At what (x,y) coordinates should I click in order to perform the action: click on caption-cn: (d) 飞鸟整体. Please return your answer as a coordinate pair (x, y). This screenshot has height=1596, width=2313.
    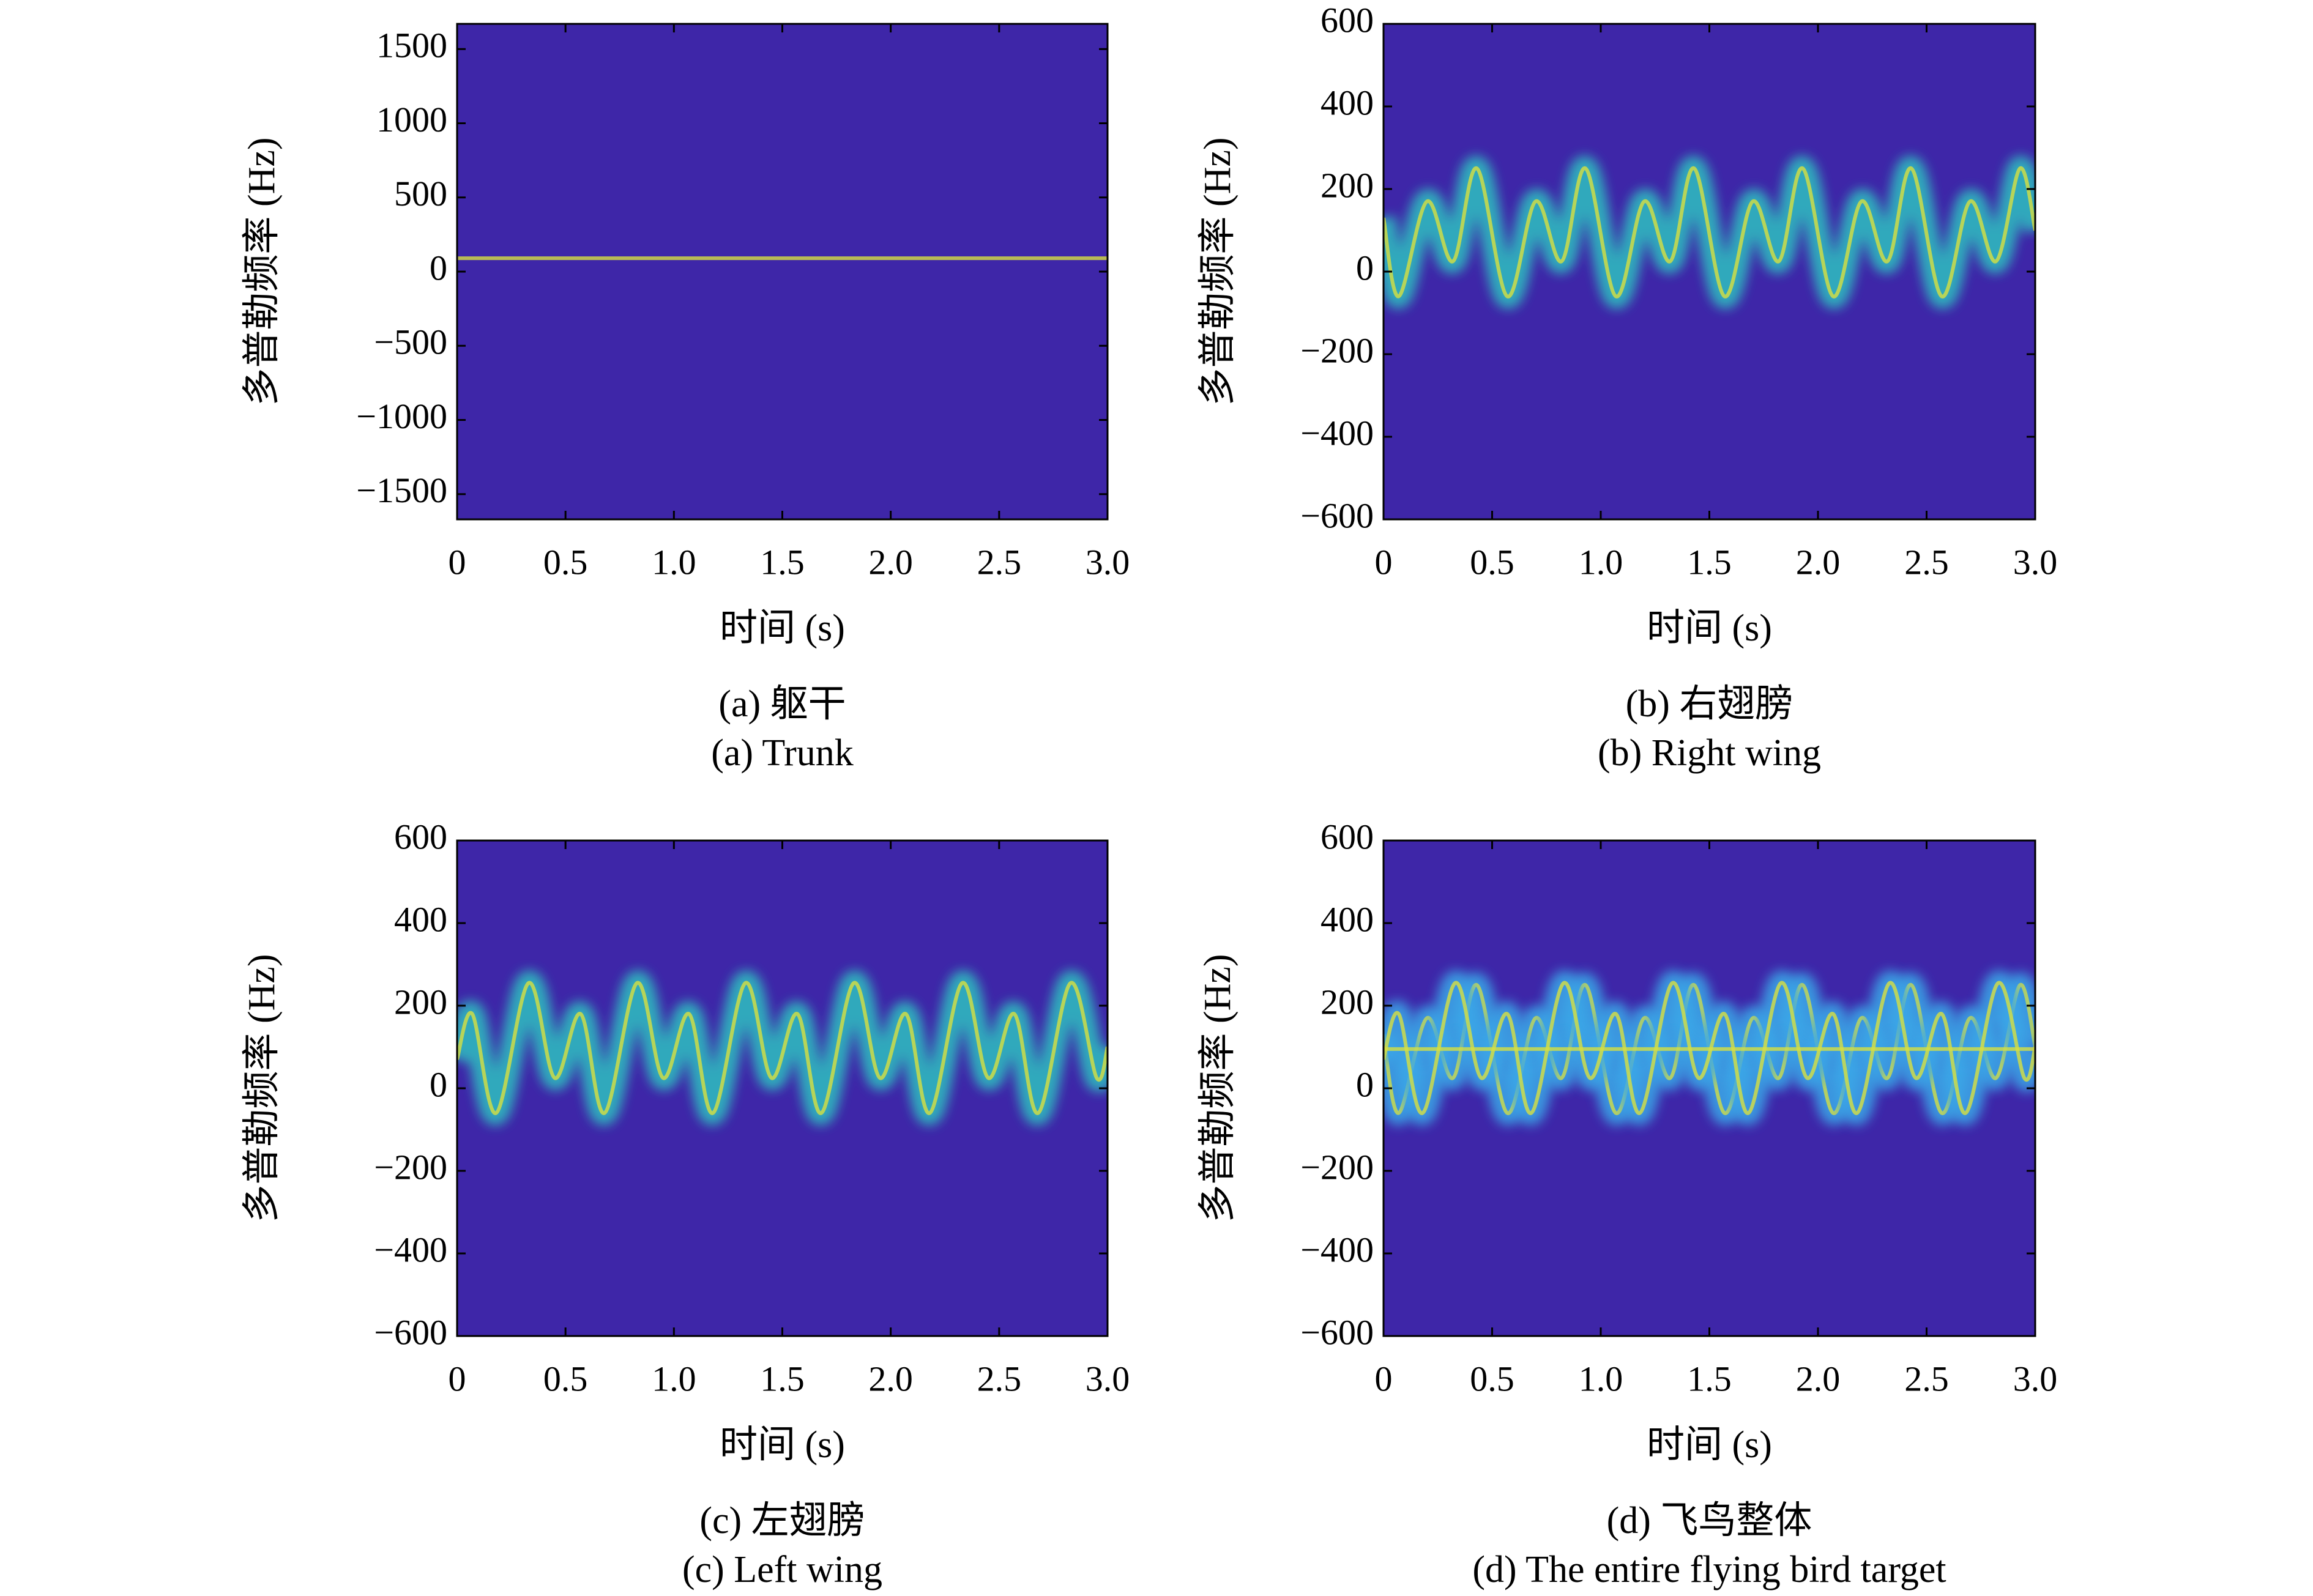
    Looking at the image, I should click on (1709, 1521).